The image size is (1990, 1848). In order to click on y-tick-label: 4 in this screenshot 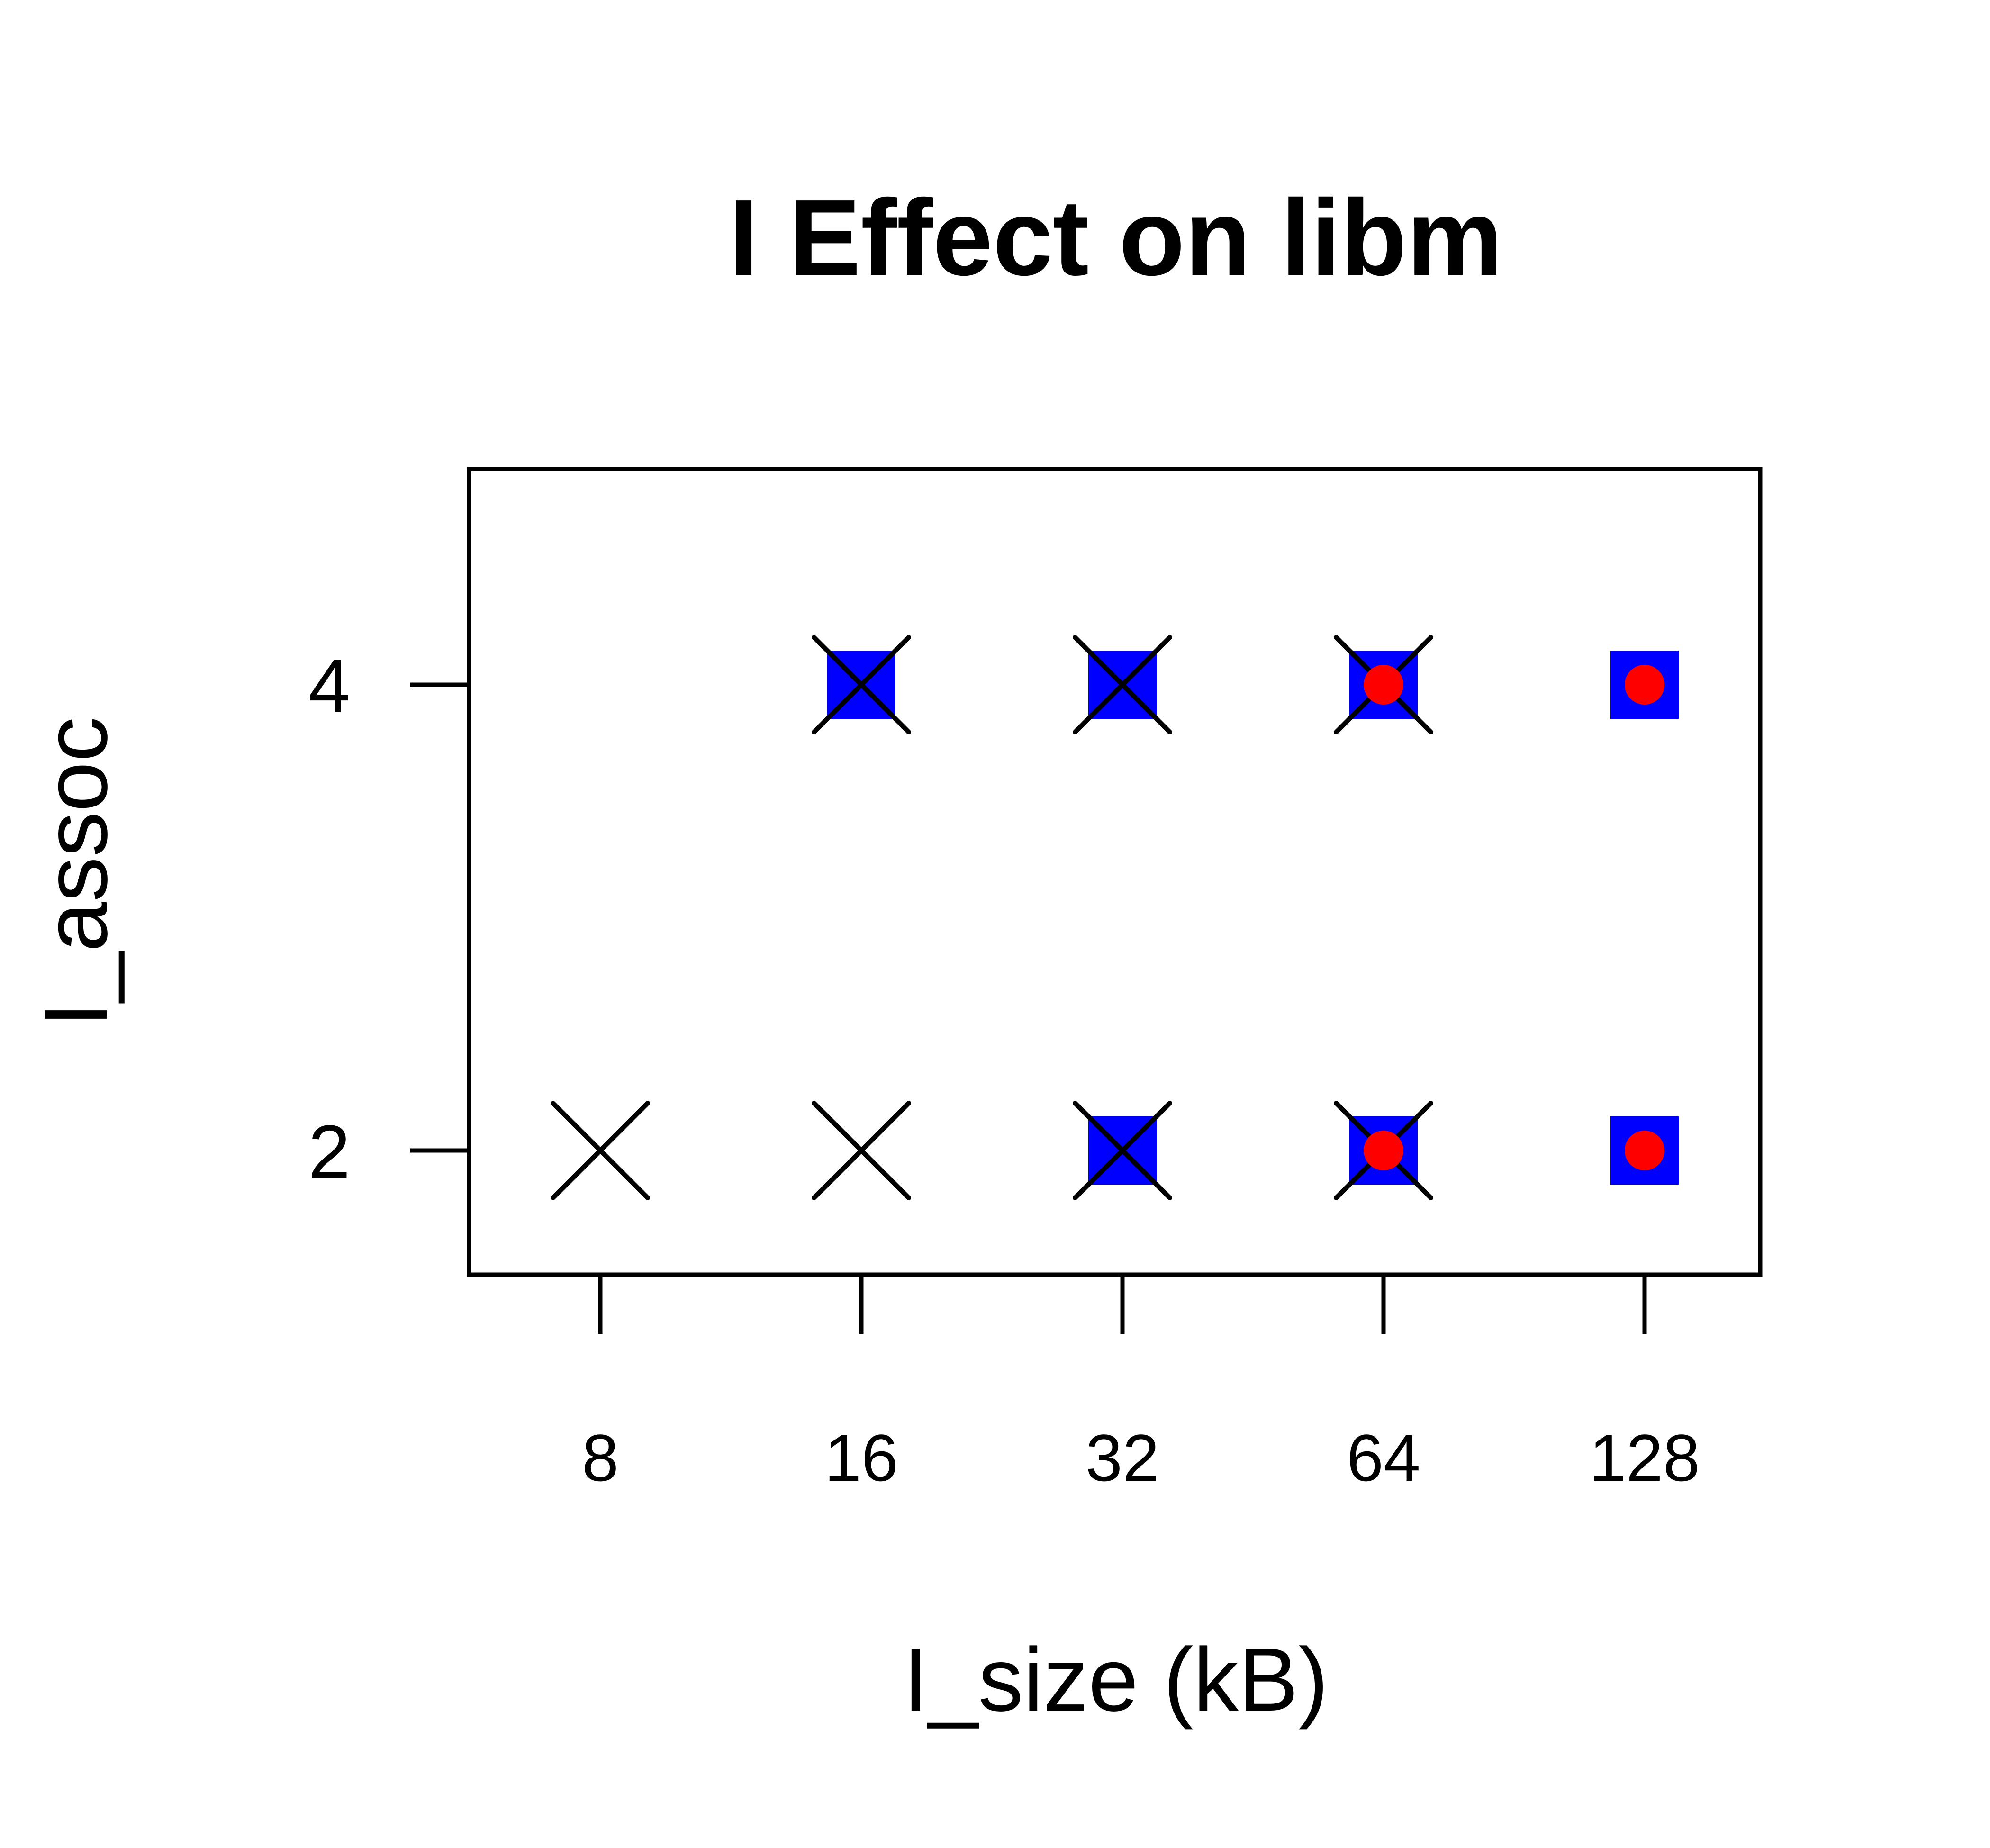, I will do `click(329, 685)`.